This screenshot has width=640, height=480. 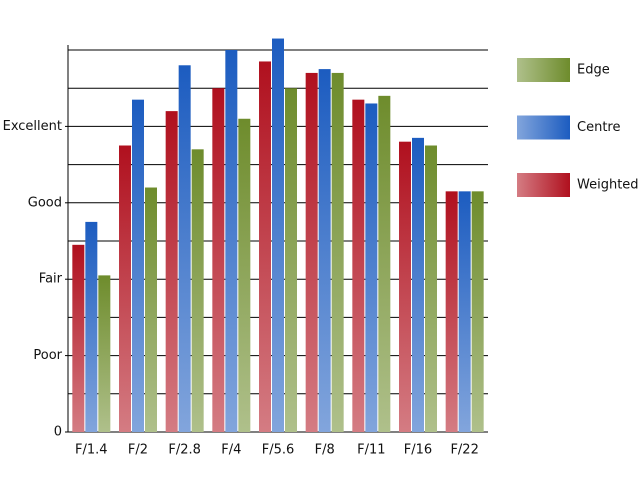 What do you see at coordinates (51, 279) in the screenshot?
I see `y-tick-label: Fair` at bounding box center [51, 279].